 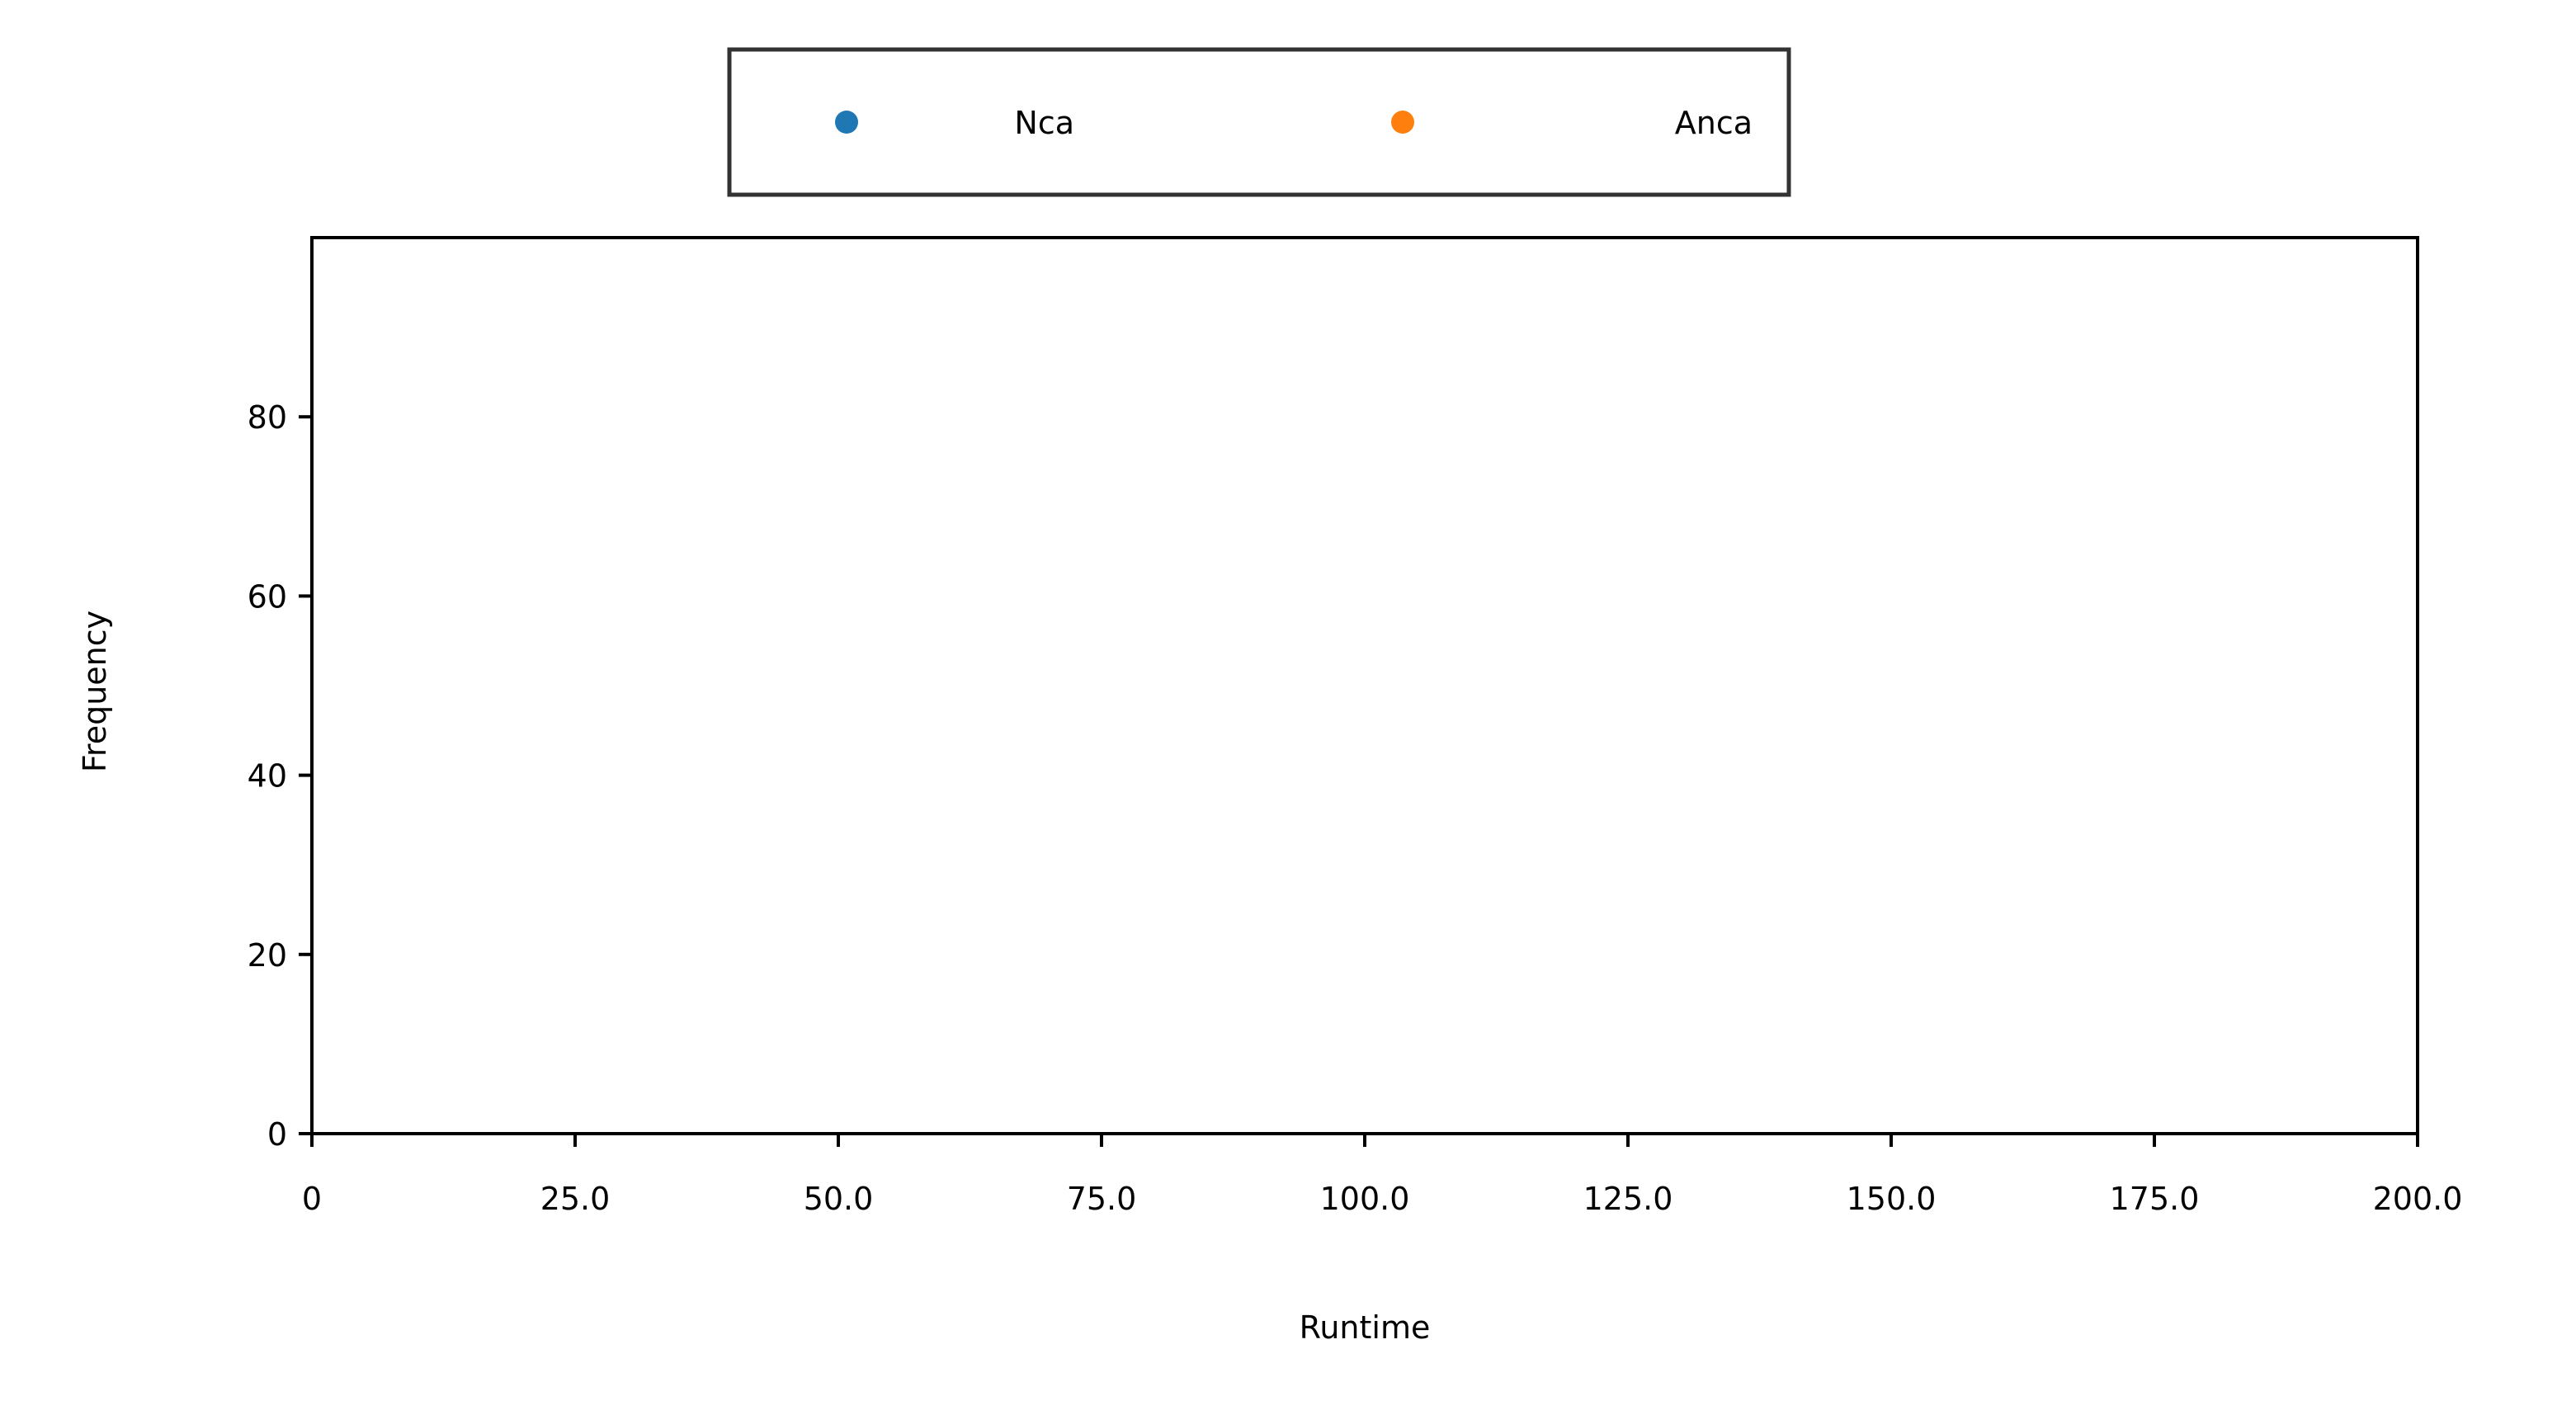 I want to click on legend-frame, so click(x=1259, y=122).